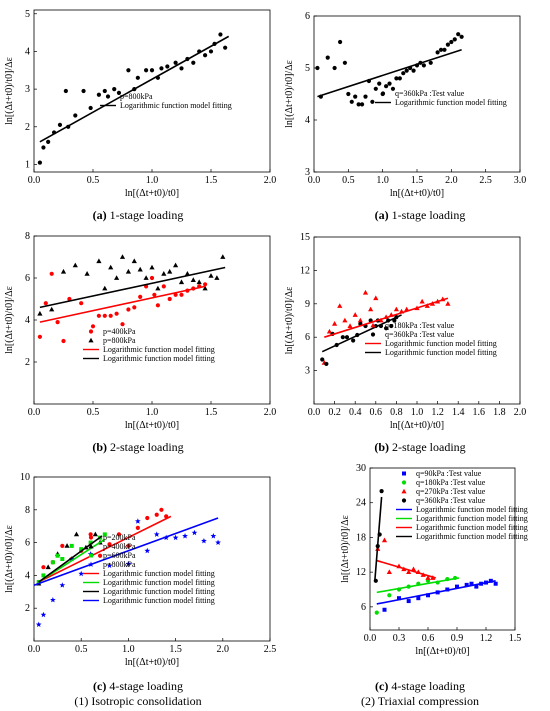 The image size is (550, 711). Describe the element at coordinates (451, 491) in the screenshot. I see `legend-label: q=270kPa :Test value` at that location.